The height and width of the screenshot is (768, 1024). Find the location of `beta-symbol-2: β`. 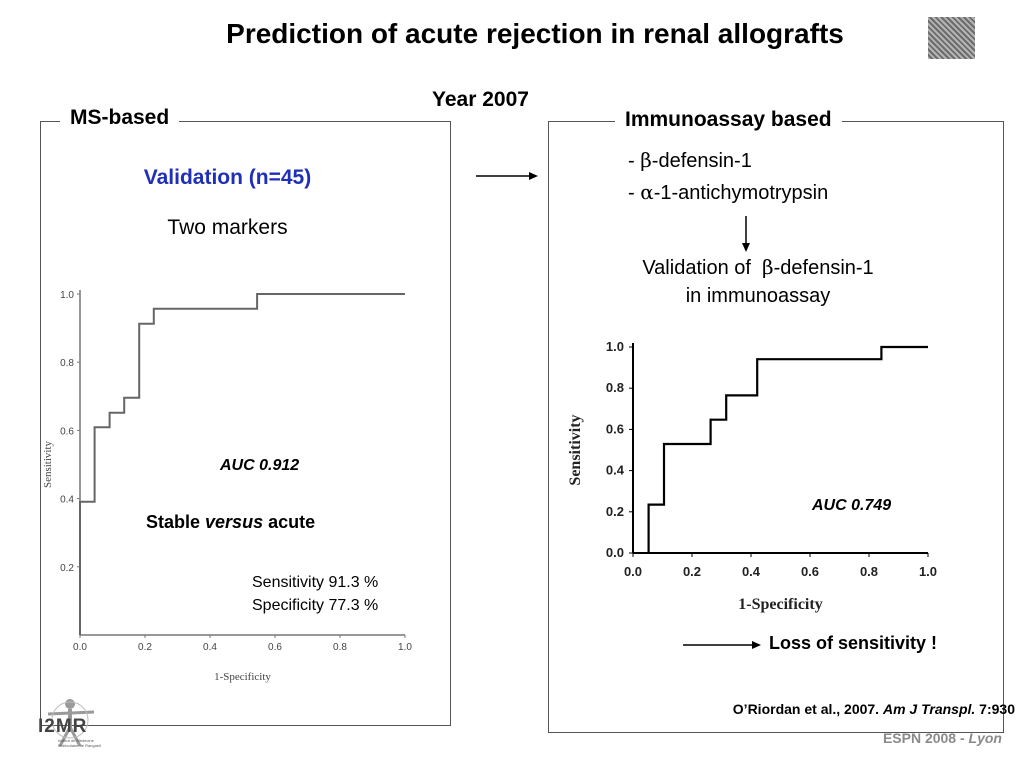

beta-symbol-2: β is located at coordinates (768, 267).